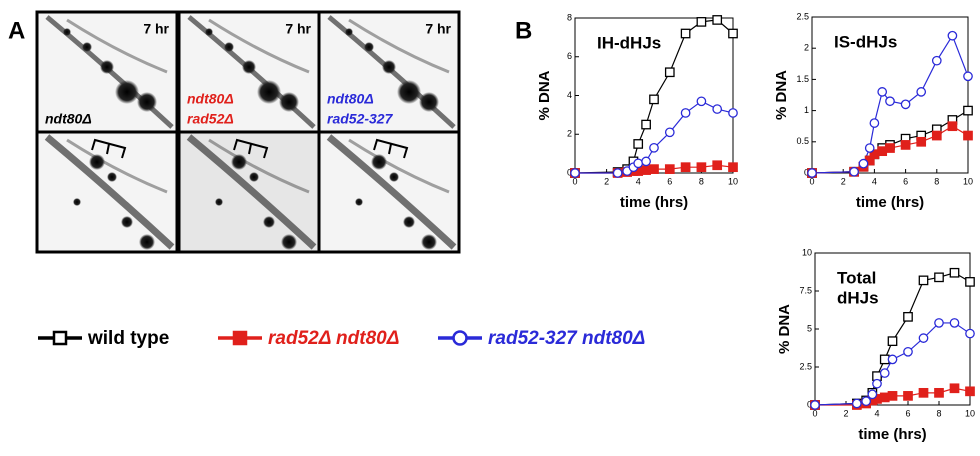 Image resolution: width=980 pixels, height=456 pixels. I want to click on strain-label: ndt80Δ, so click(210, 99).